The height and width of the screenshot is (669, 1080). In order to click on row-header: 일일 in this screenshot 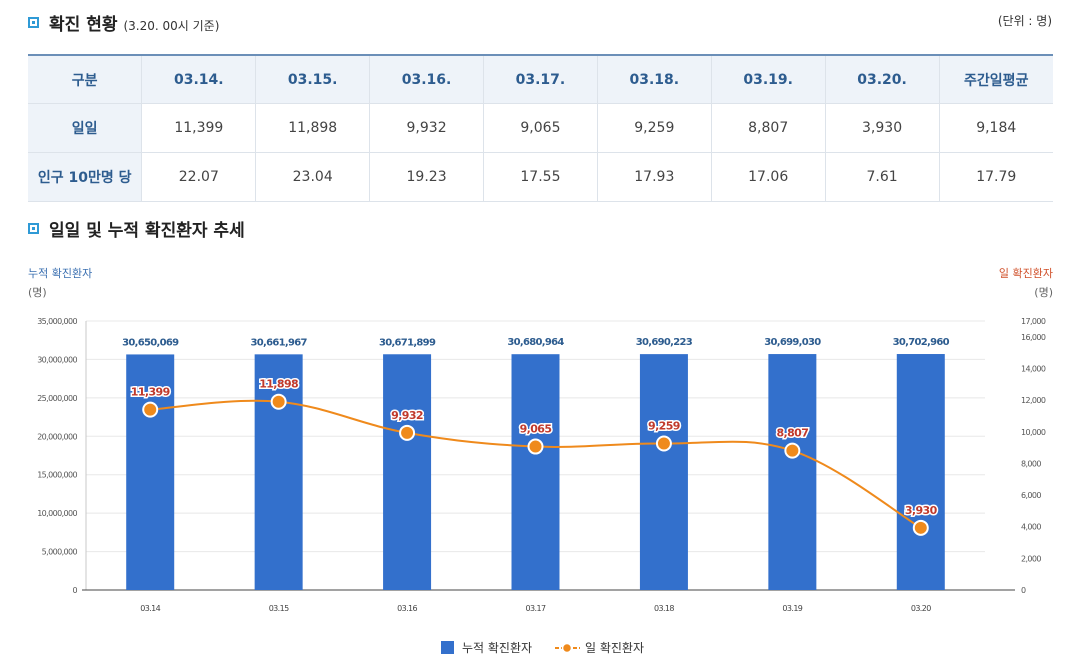, I will do `click(85, 128)`.